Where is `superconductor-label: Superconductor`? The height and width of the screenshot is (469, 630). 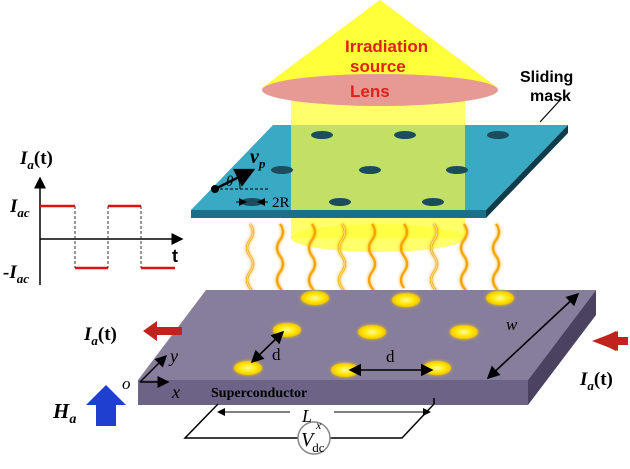
superconductor-label: Superconductor is located at coordinates (259, 393).